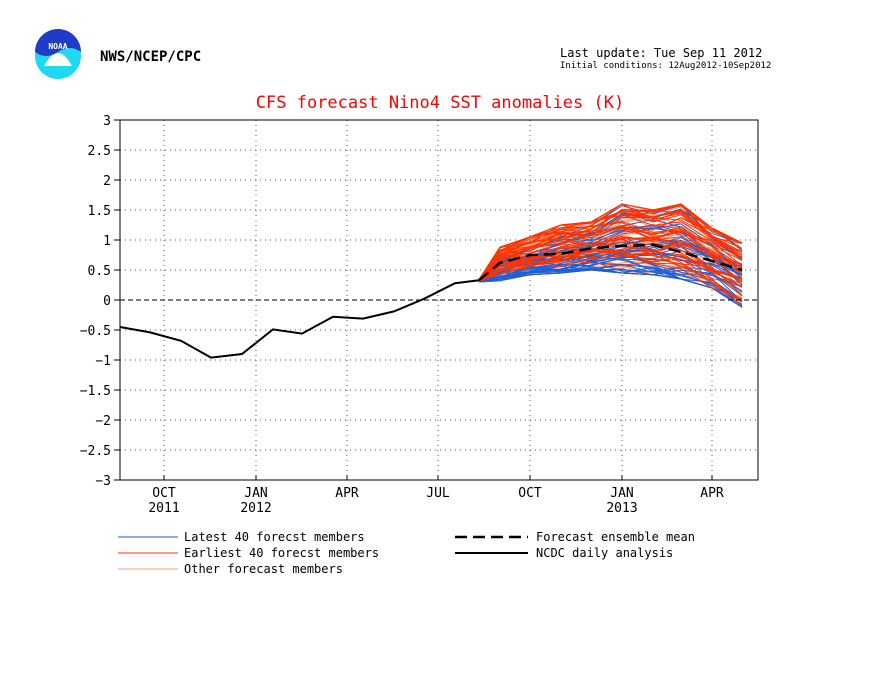 The image size is (880, 680). Describe the element at coordinates (99, 151) in the screenshot. I see `y-tick-label: 2.5` at that location.